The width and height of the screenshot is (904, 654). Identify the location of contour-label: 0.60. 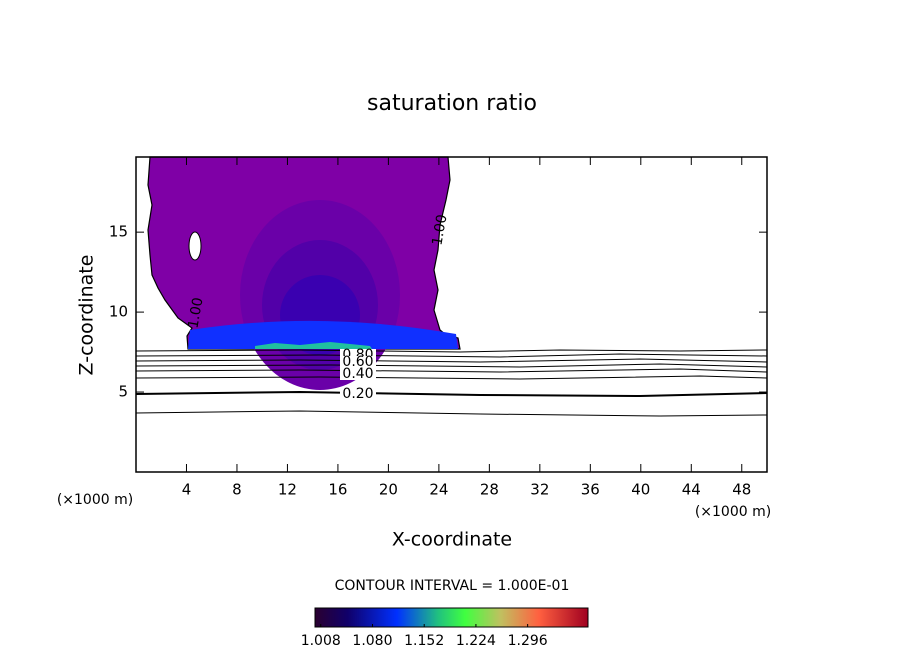
(357, 362).